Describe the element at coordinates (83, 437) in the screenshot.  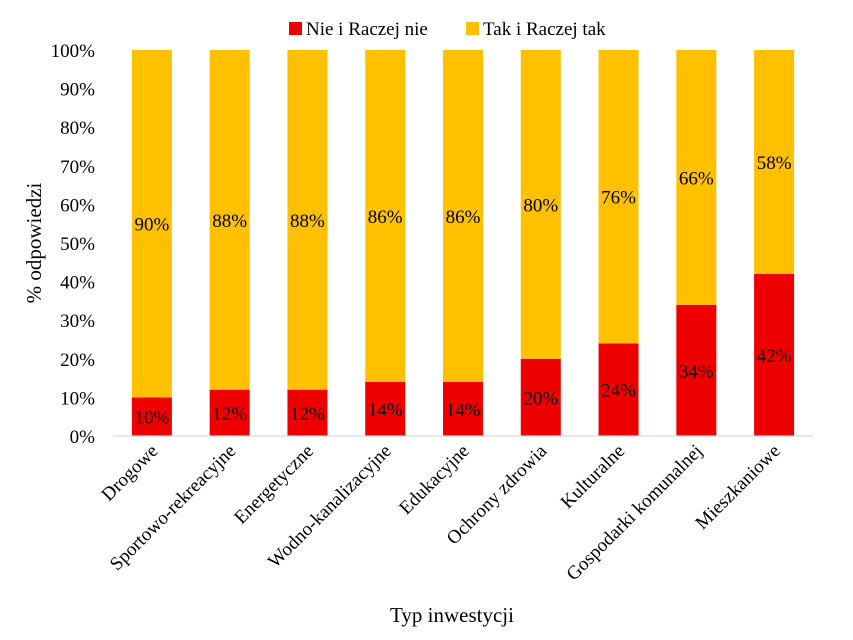
I see `y-tick-label: 0%` at that location.